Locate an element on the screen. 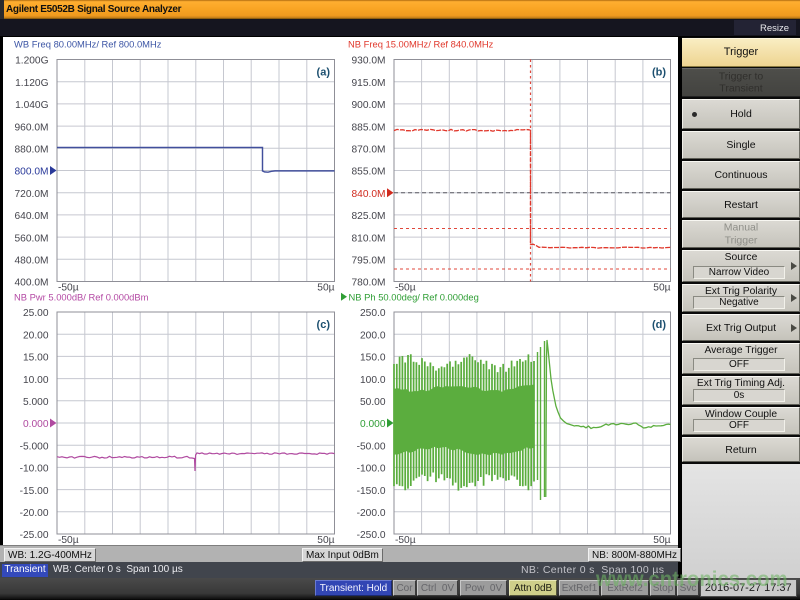 This screenshot has width=800, height=600. svg-text: 825.0M is located at coordinates (369, 216).